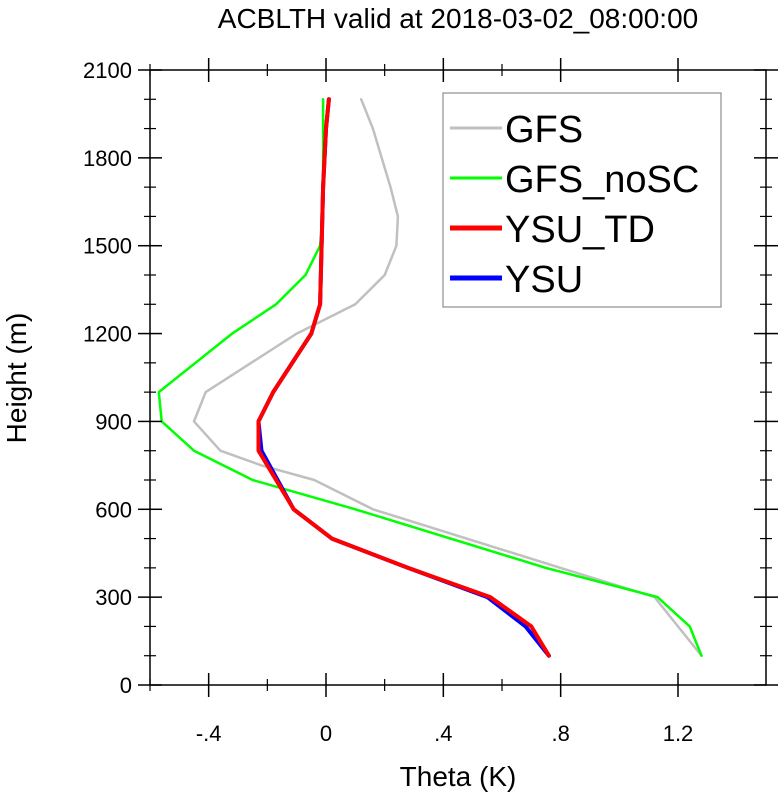 This screenshot has width=783, height=802. What do you see at coordinates (16, 378) in the screenshot?
I see `y-axis-title: Height (m)` at bounding box center [16, 378].